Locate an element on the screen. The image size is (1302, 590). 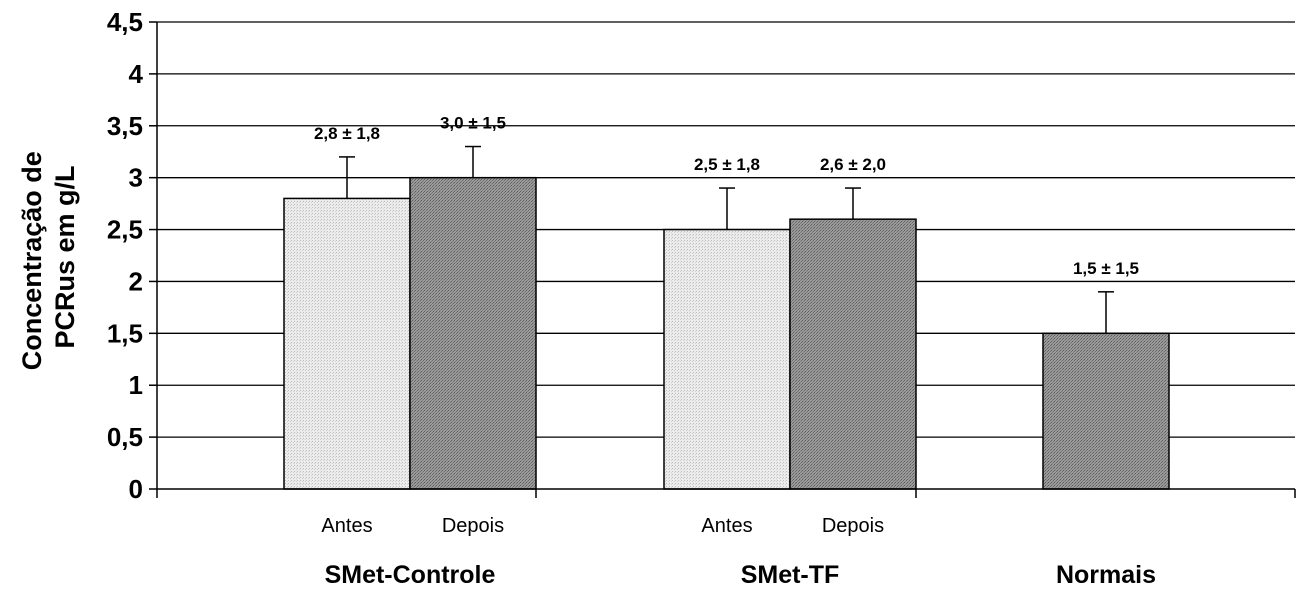
y-axis-label-line-2: PCRus em g/L is located at coordinates (65, 256).